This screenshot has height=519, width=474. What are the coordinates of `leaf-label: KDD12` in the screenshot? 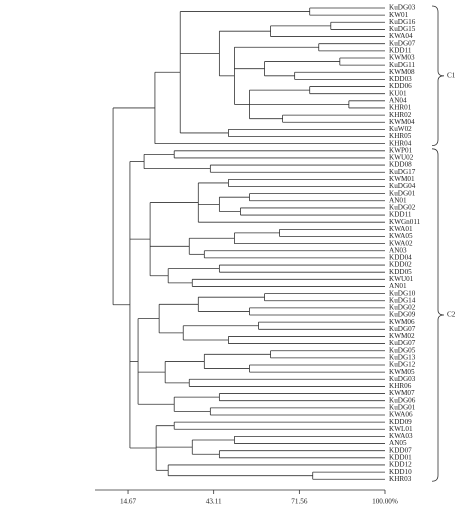 It's located at (400, 465).